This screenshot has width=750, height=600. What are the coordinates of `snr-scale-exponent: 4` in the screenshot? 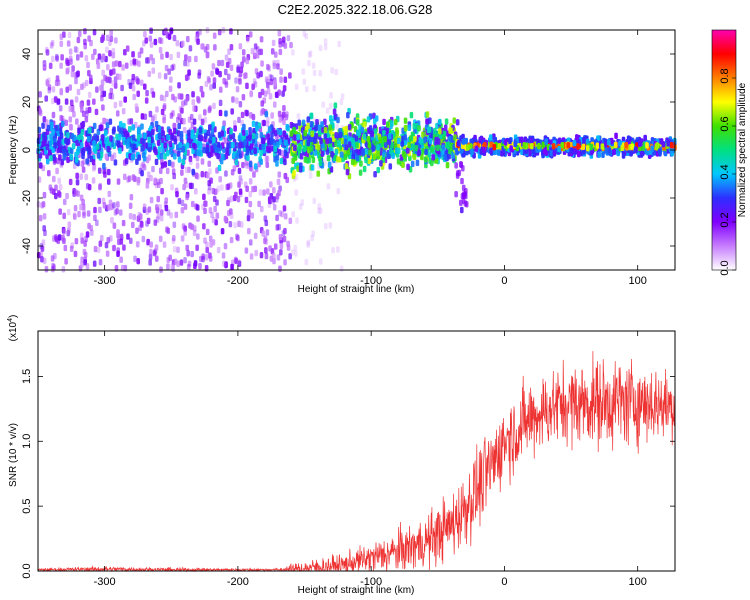 It's located at (10, 320).